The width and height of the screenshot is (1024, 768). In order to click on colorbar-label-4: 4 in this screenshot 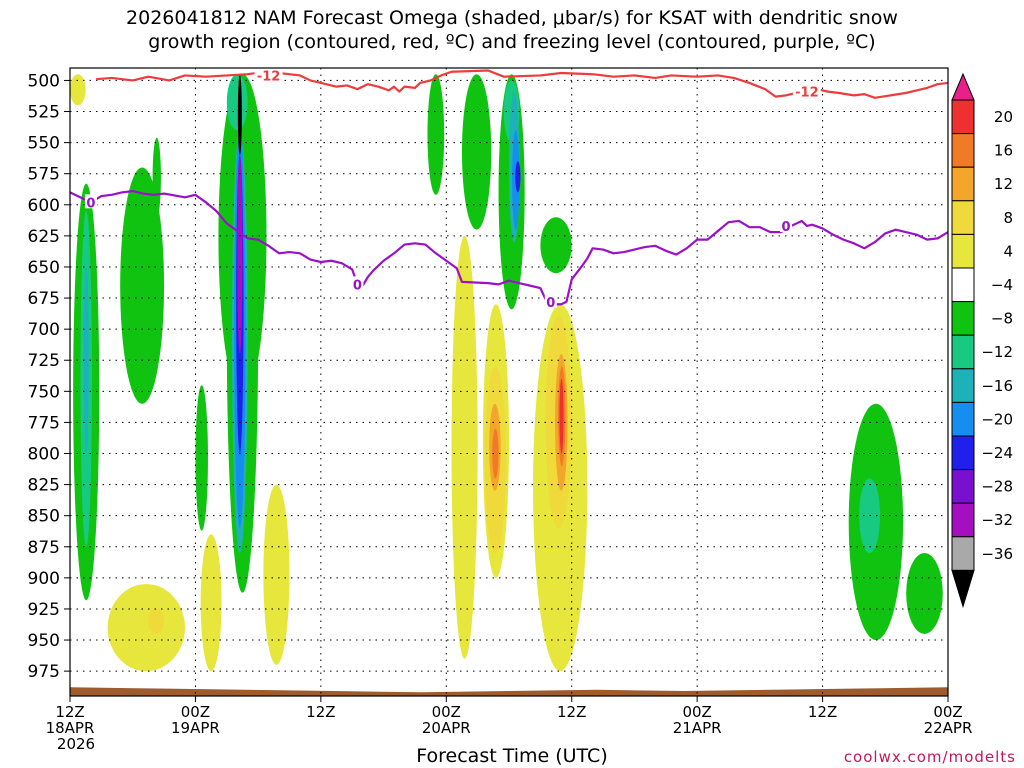, I will do `click(1008, 251)`.